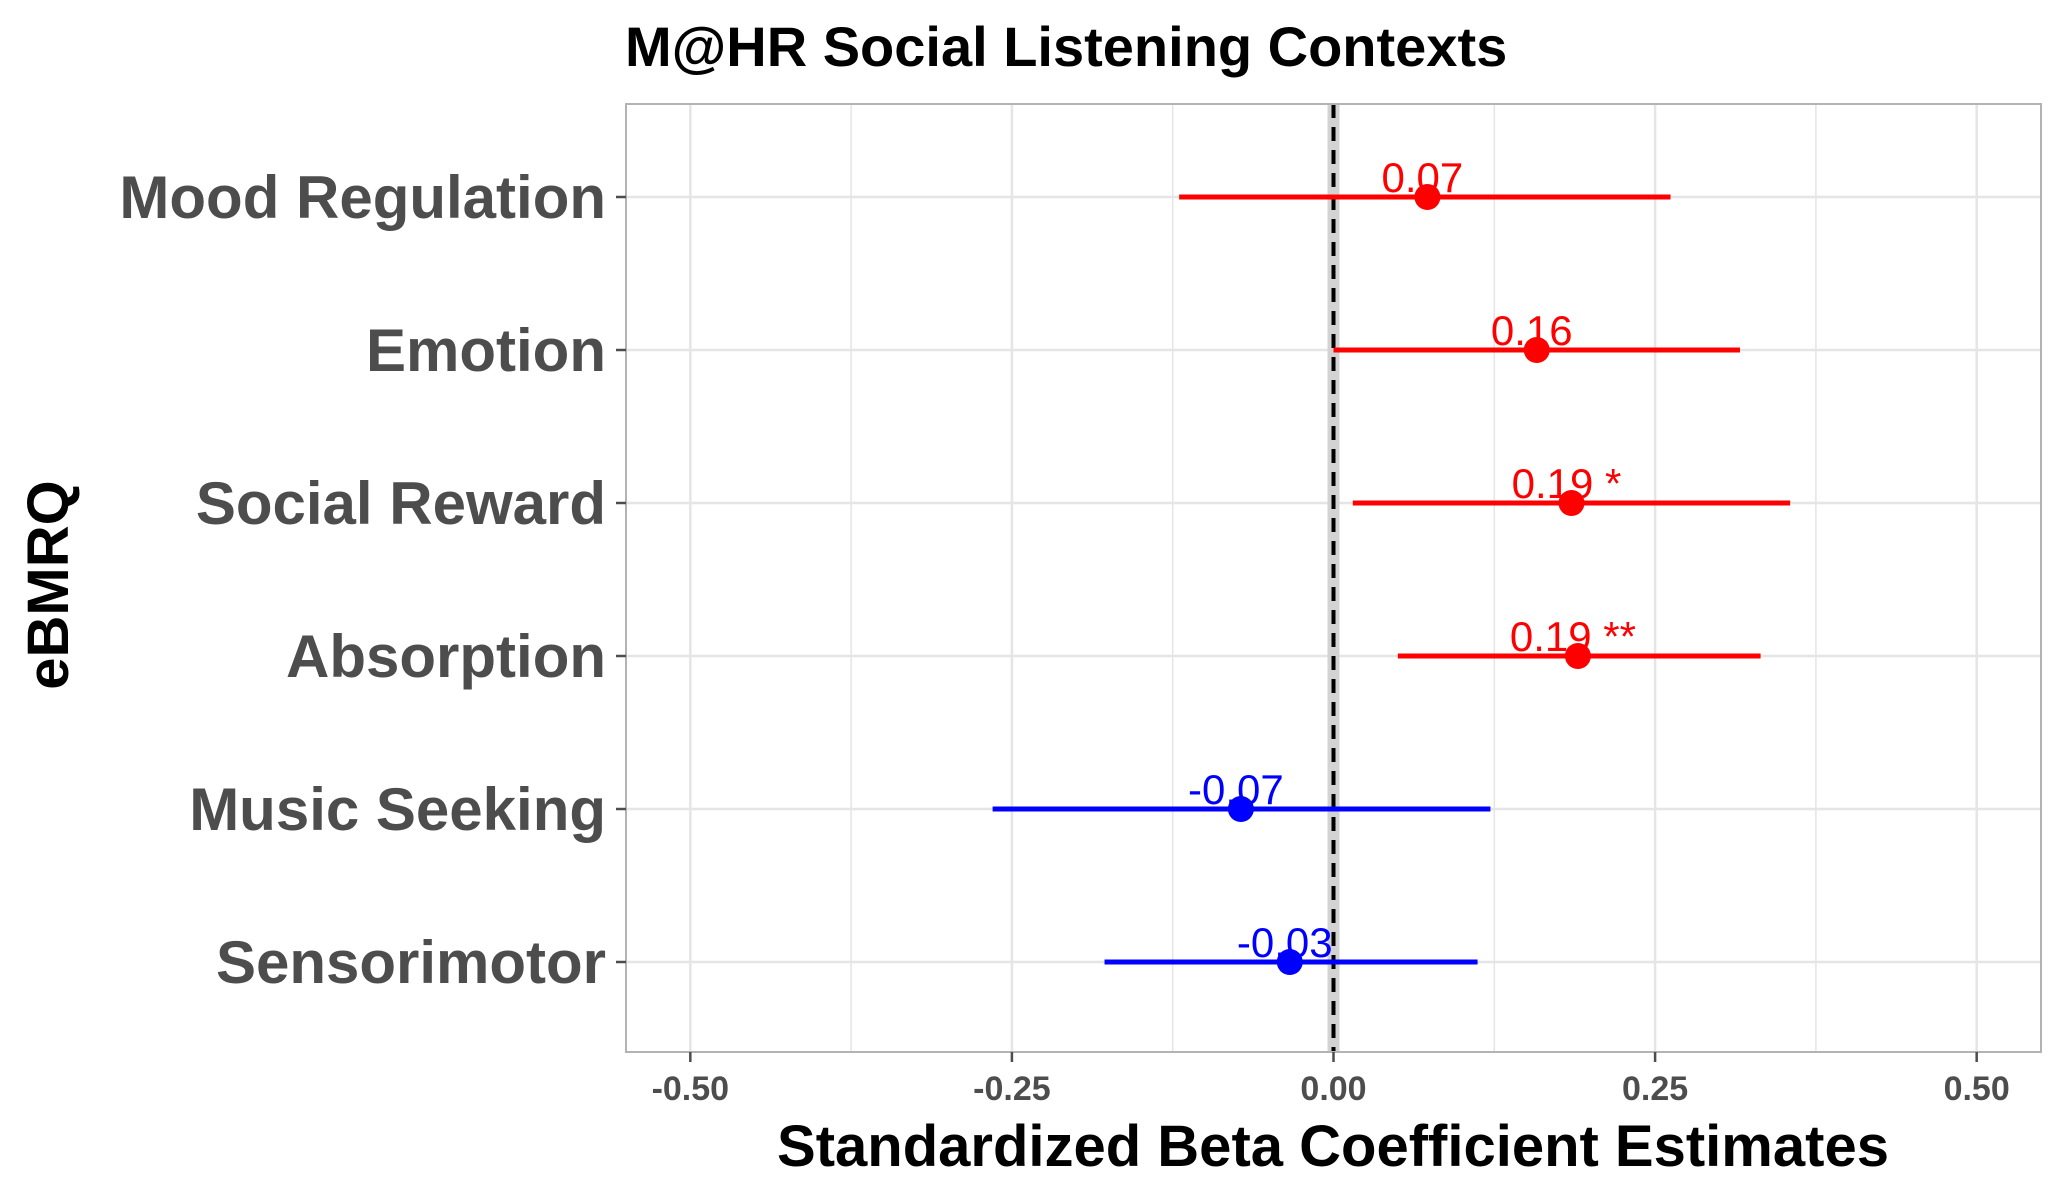 The height and width of the screenshot is (1200, 2055). What do you see at coordinates (1236, 789) in the screenshot?
I see `data-label: -0.07` at bounding box center [1236, 789].